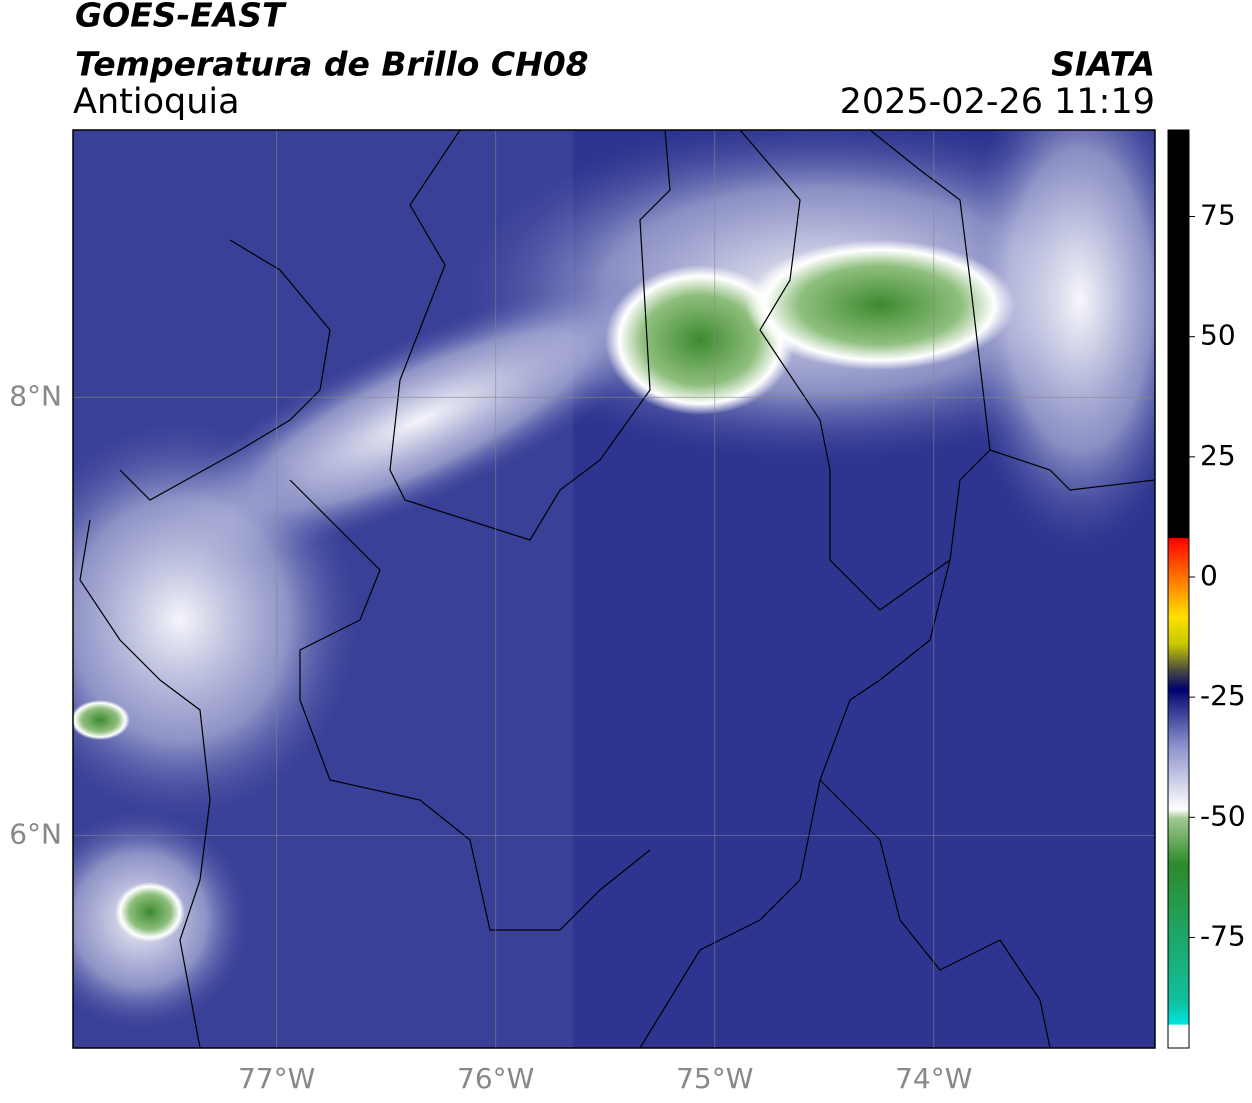 The image size is (1252, 1103). I want to click on colorbar-tick-label: 75, so click(1218, 215).